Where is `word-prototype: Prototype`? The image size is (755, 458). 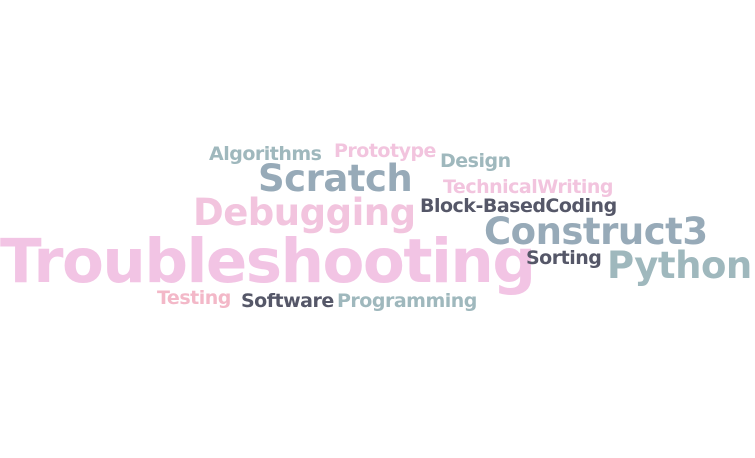
word-prototype: Prototype is located at coordinates (385, 151).